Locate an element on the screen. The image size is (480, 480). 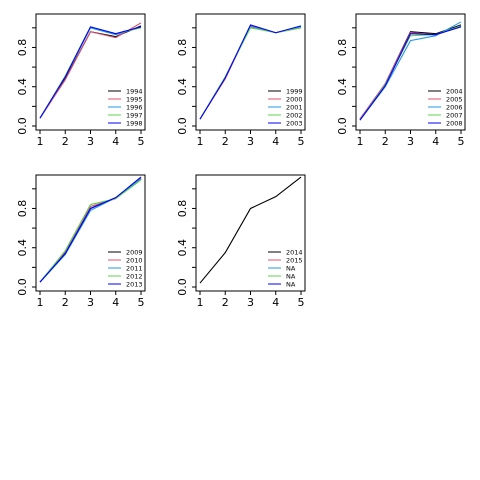
legend-label: 2003 is located at coordinates (294, 123).